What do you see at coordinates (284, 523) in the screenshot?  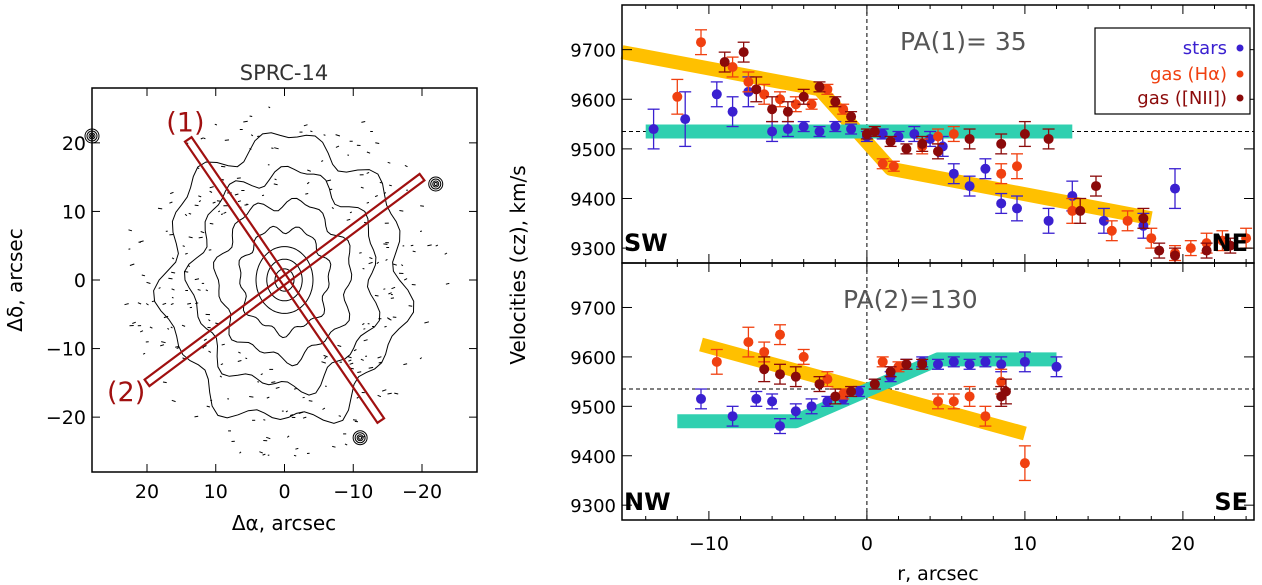 I see `map-xlabel: Δα, arcsec` at bounding box center [284, 523].